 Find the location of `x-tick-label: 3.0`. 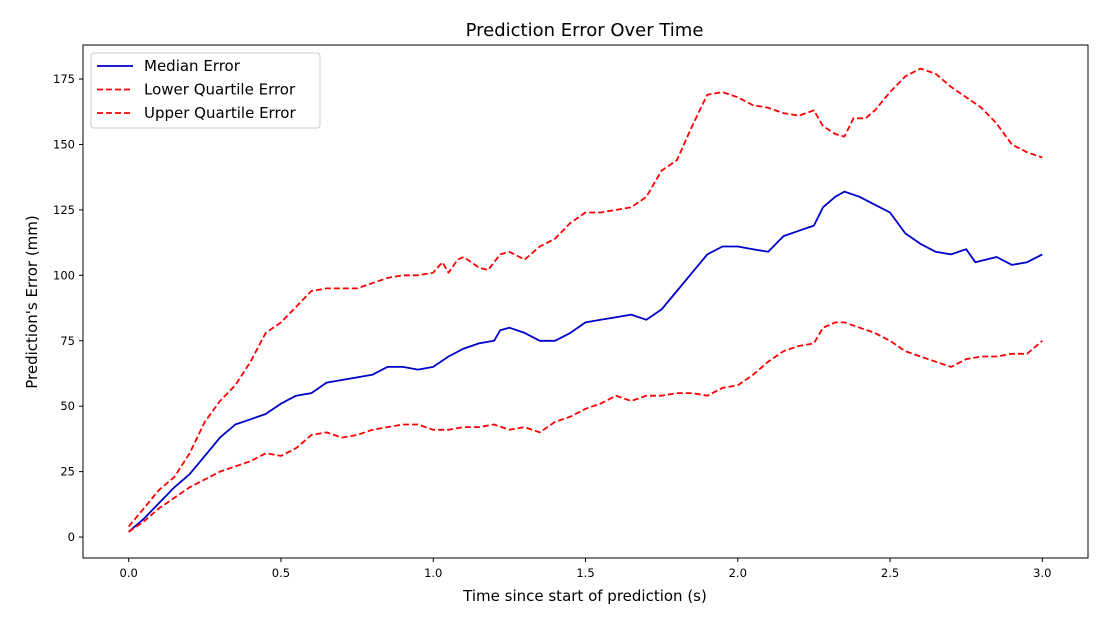

x-tick-label: 3.0 is located at coordinates (1042, 573).